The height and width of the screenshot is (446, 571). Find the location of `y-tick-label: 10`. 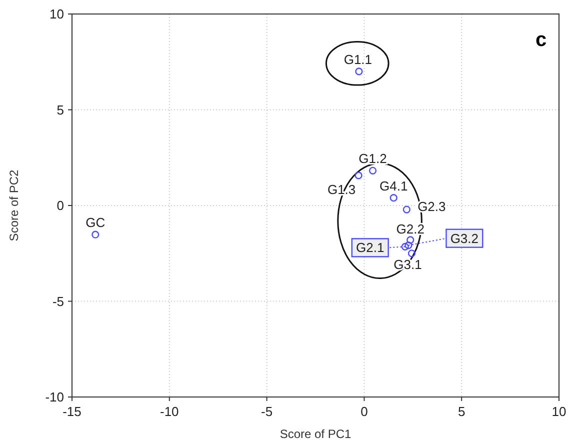

y-tick-label: 10 is located at coordinates (57, 14).